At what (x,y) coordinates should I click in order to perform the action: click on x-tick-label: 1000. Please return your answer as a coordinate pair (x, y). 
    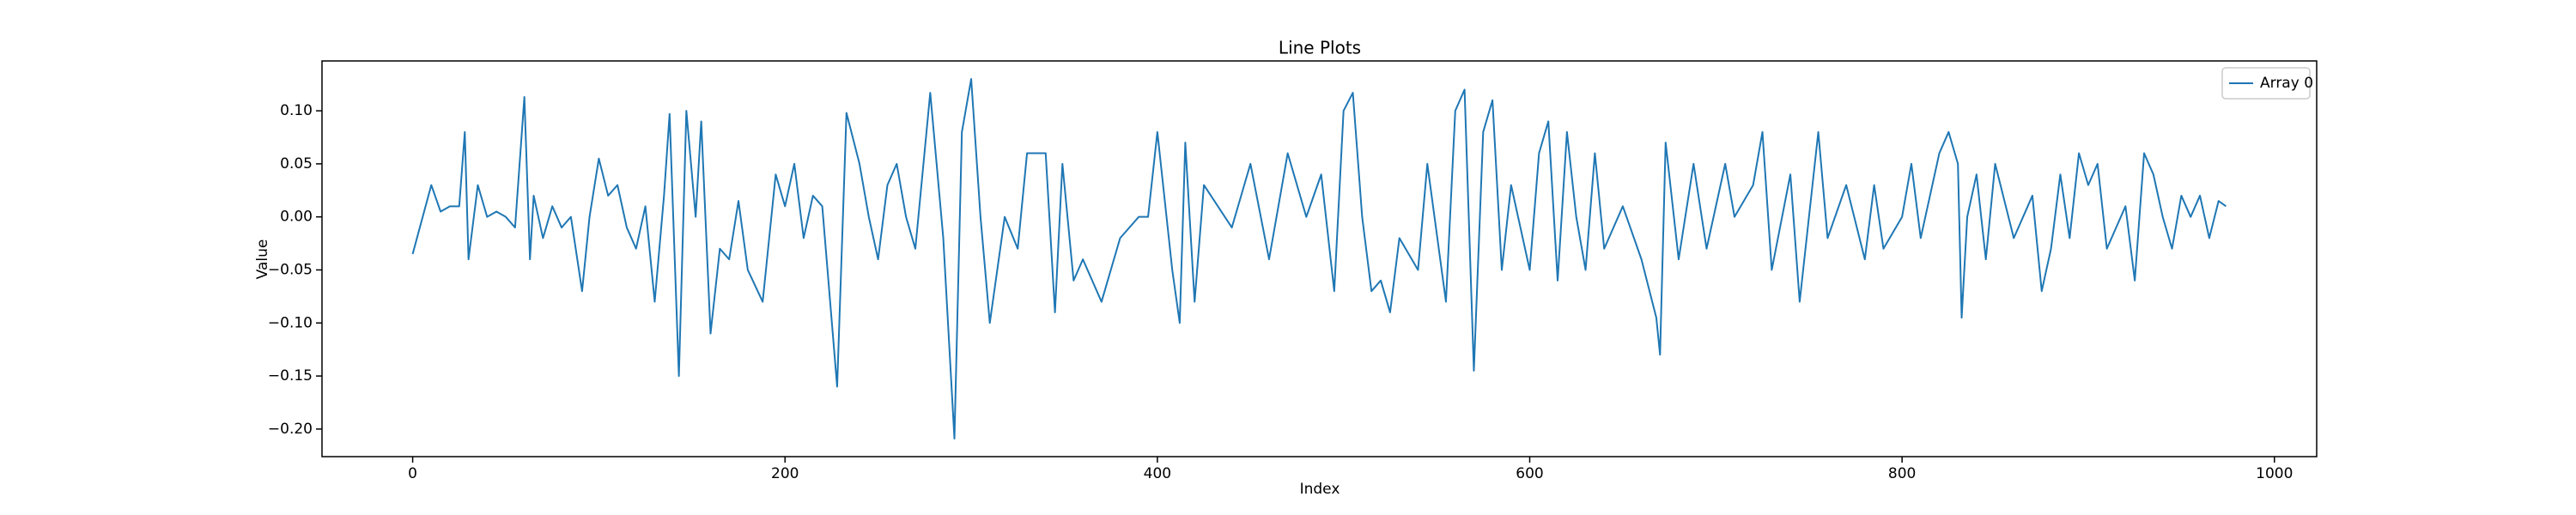
    Looking at the image, I should click on (2274, 473).